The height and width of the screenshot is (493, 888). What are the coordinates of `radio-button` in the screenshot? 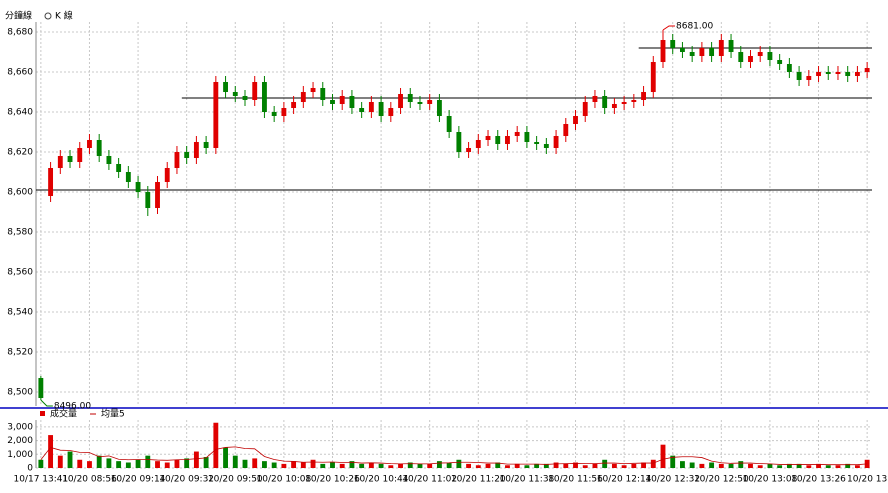 It's located at (48, 16).